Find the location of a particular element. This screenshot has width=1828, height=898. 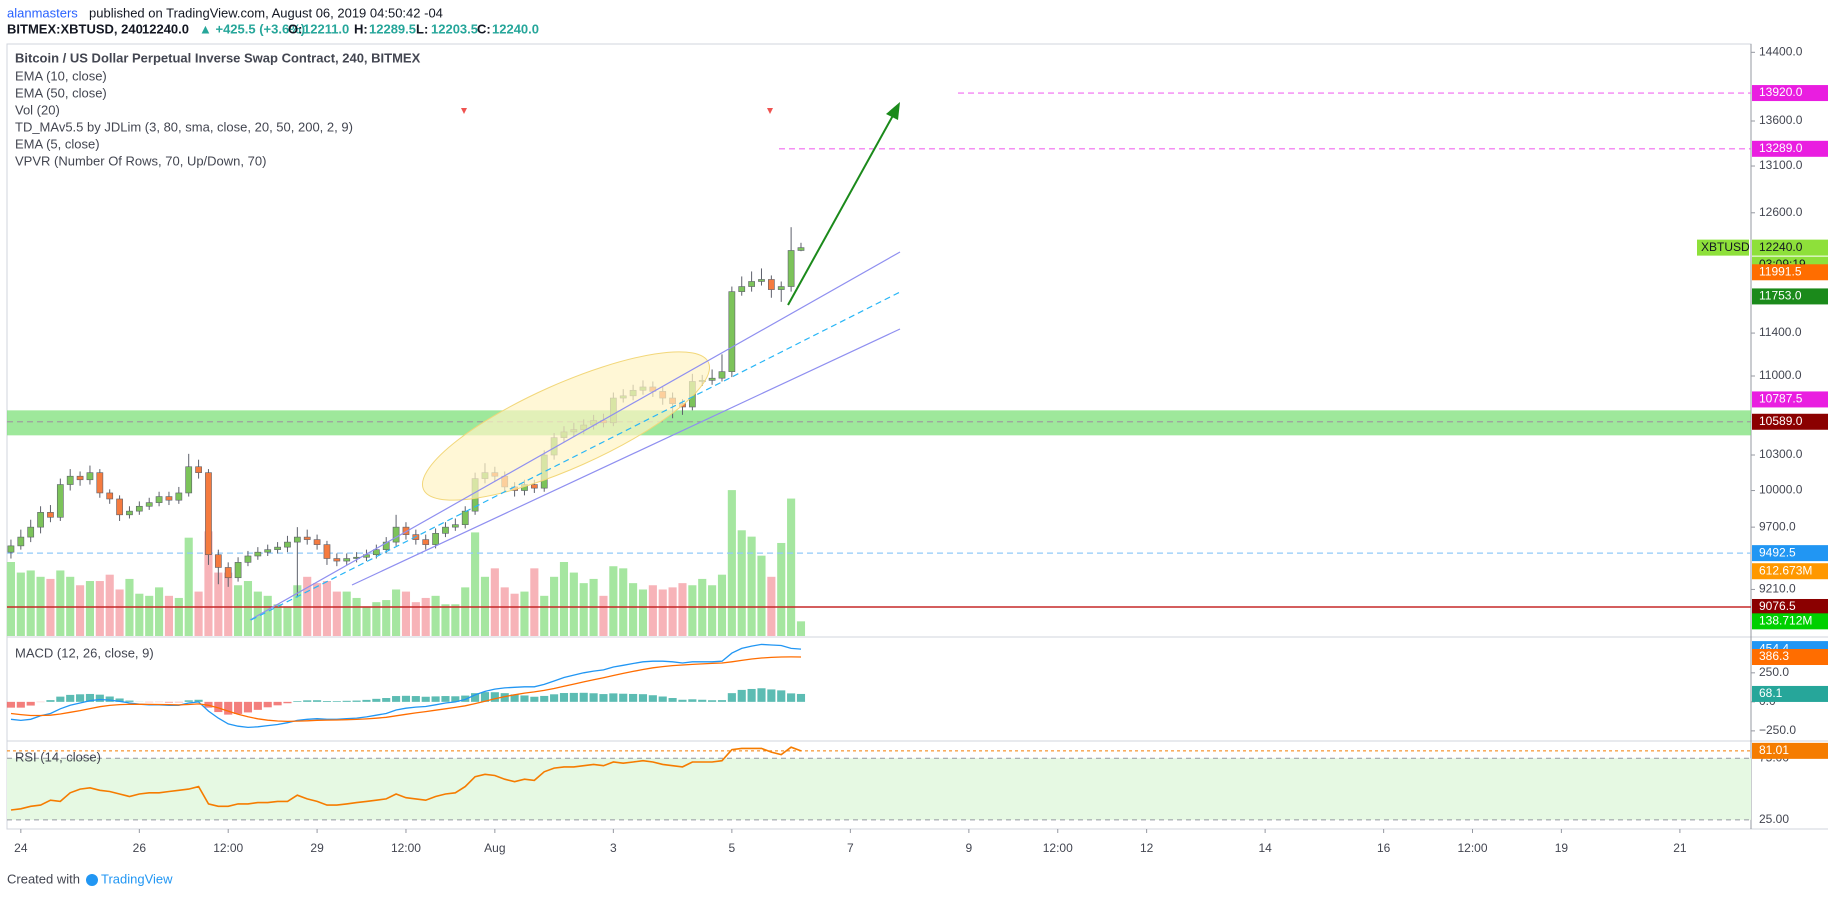

y-tick-label: 11400.0 is located at coordinates (1780, 332).